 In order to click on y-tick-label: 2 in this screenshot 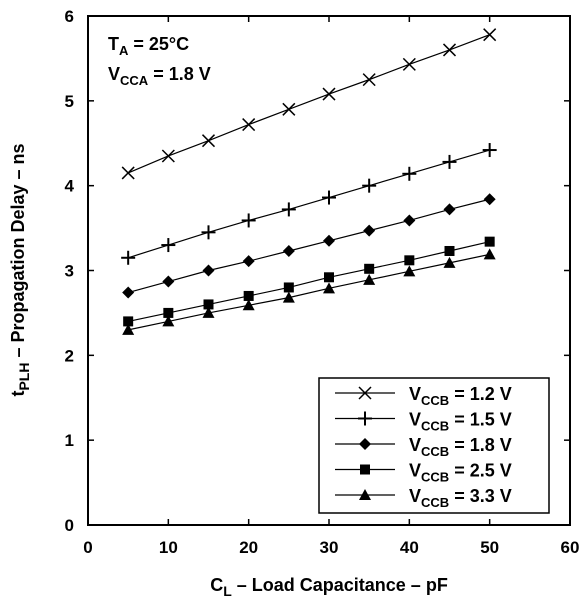, I will do `click(69, 355)`.